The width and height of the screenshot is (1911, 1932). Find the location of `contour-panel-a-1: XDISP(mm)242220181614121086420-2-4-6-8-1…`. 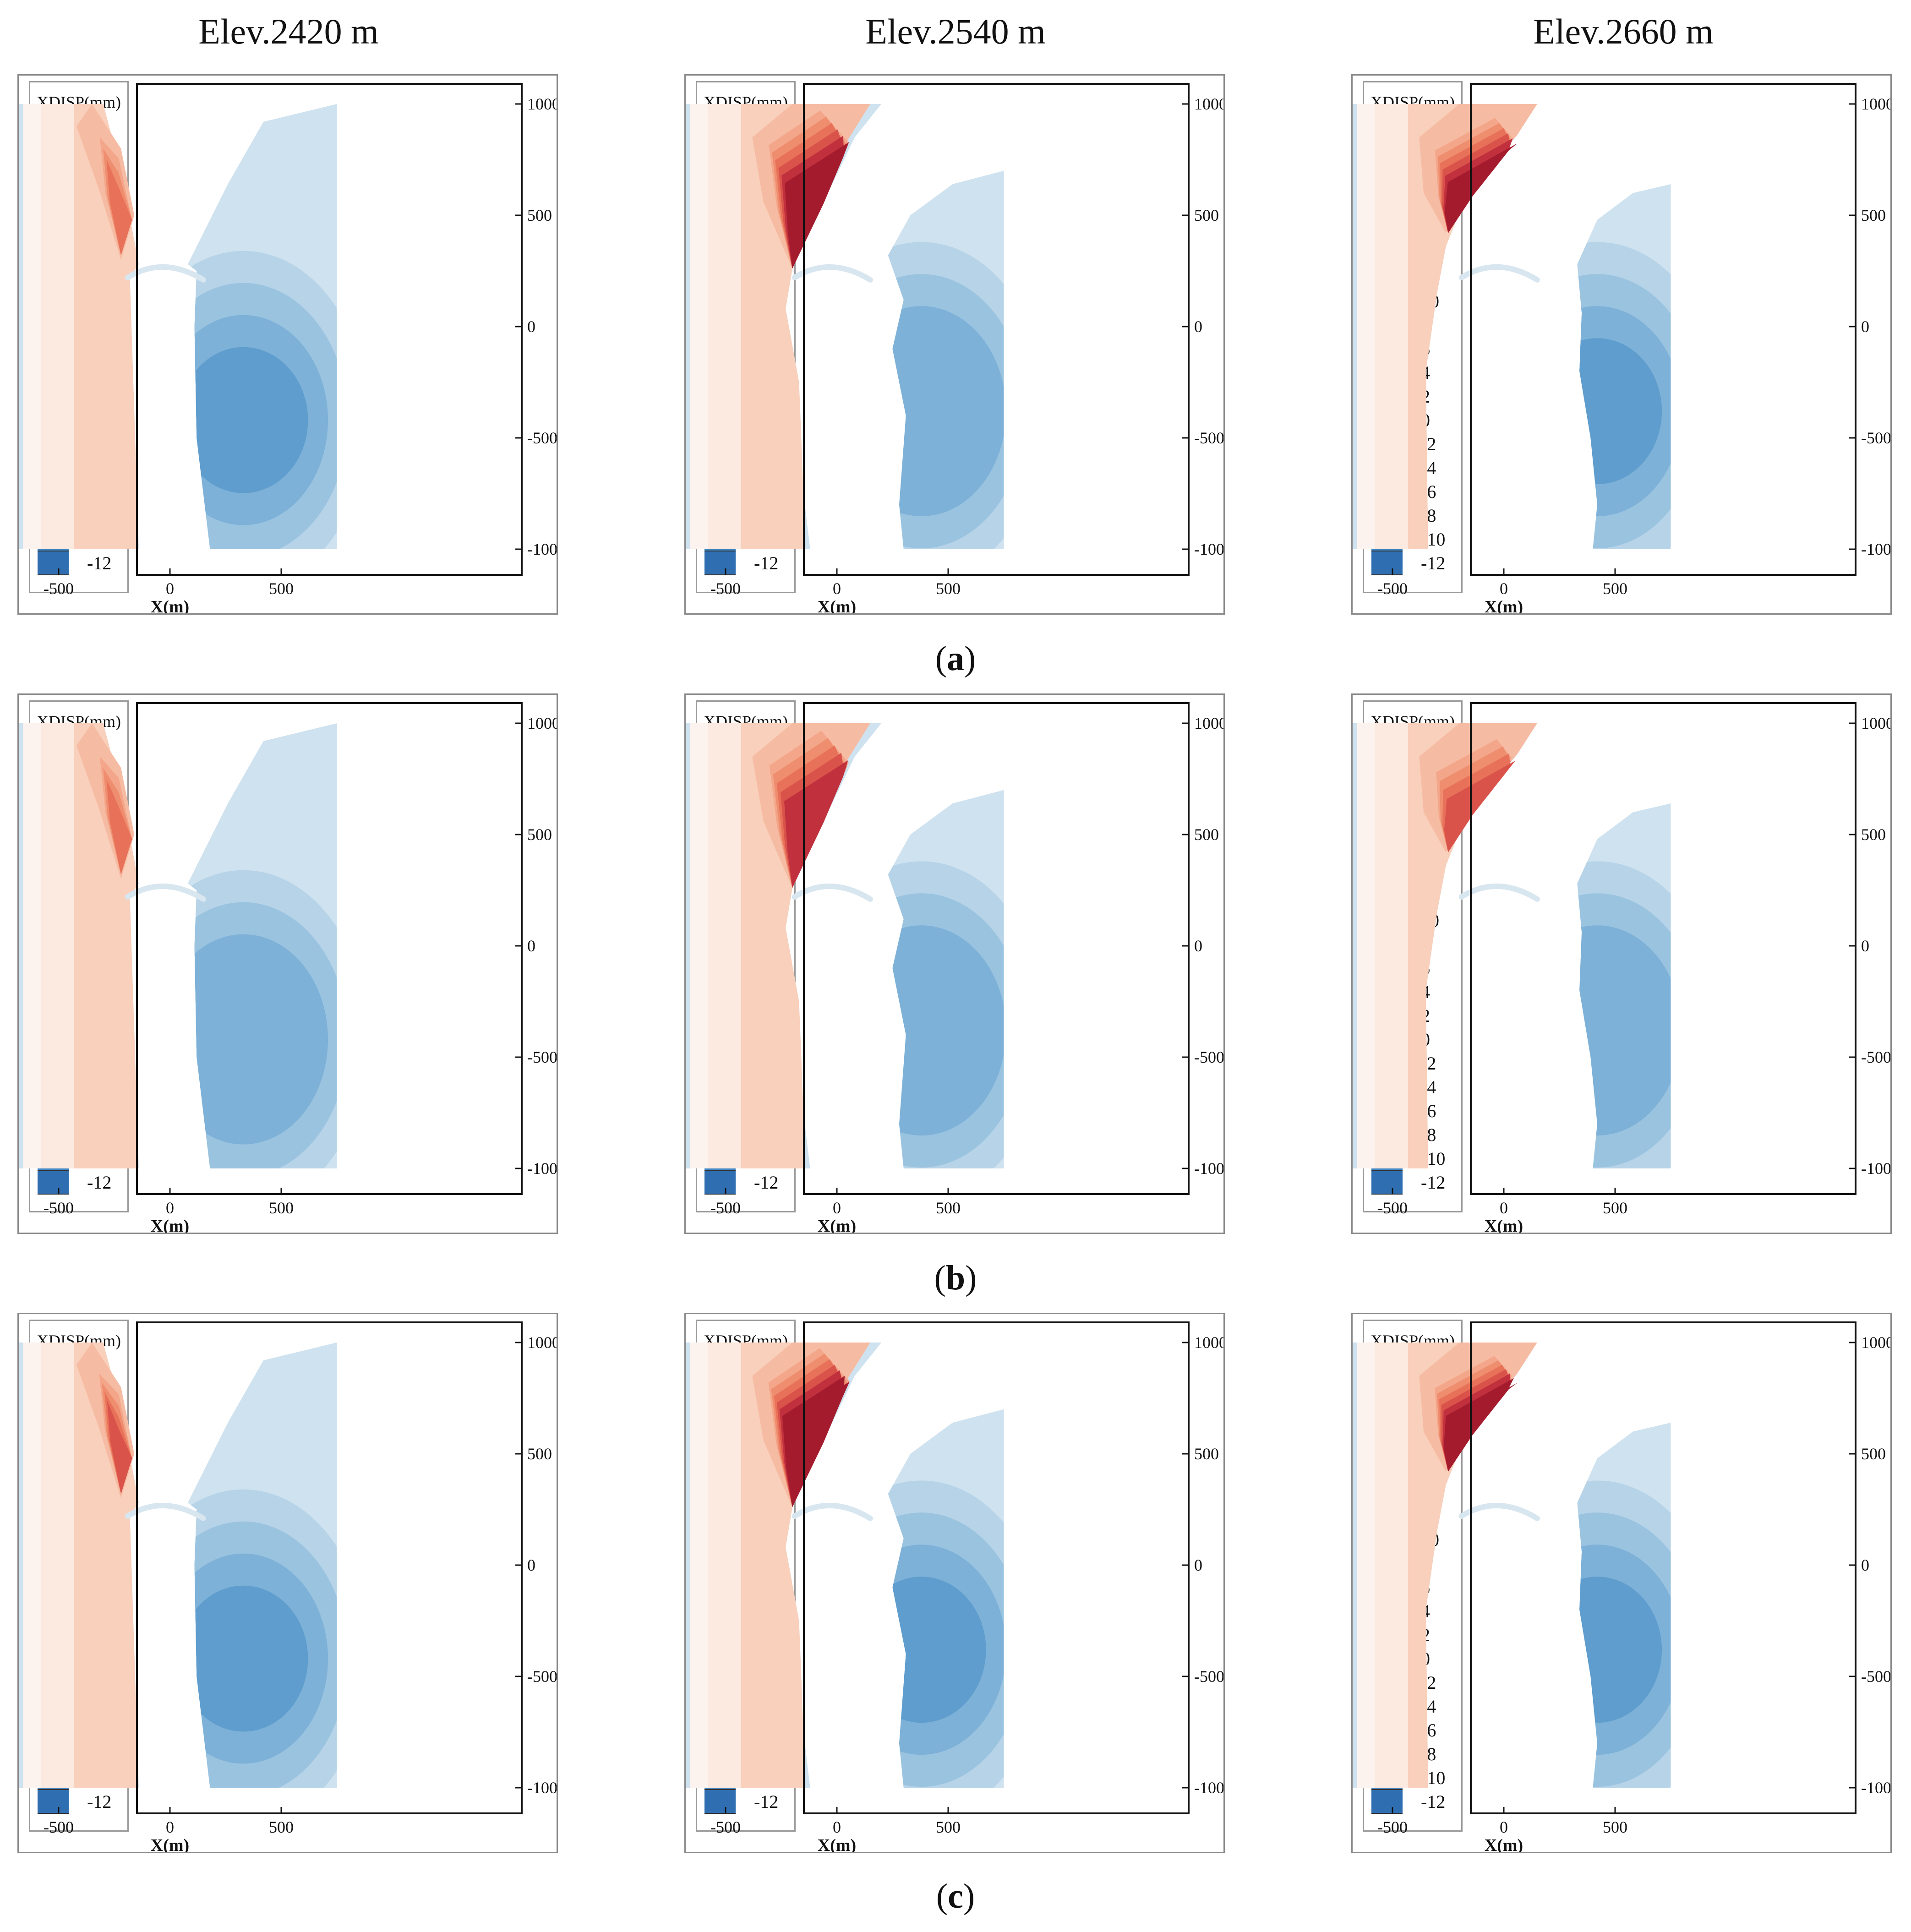

contour-panel-a-1: XDISP(mm)242220181614121086420-2-4-6-8-1… is located at coordinates (287, 345).